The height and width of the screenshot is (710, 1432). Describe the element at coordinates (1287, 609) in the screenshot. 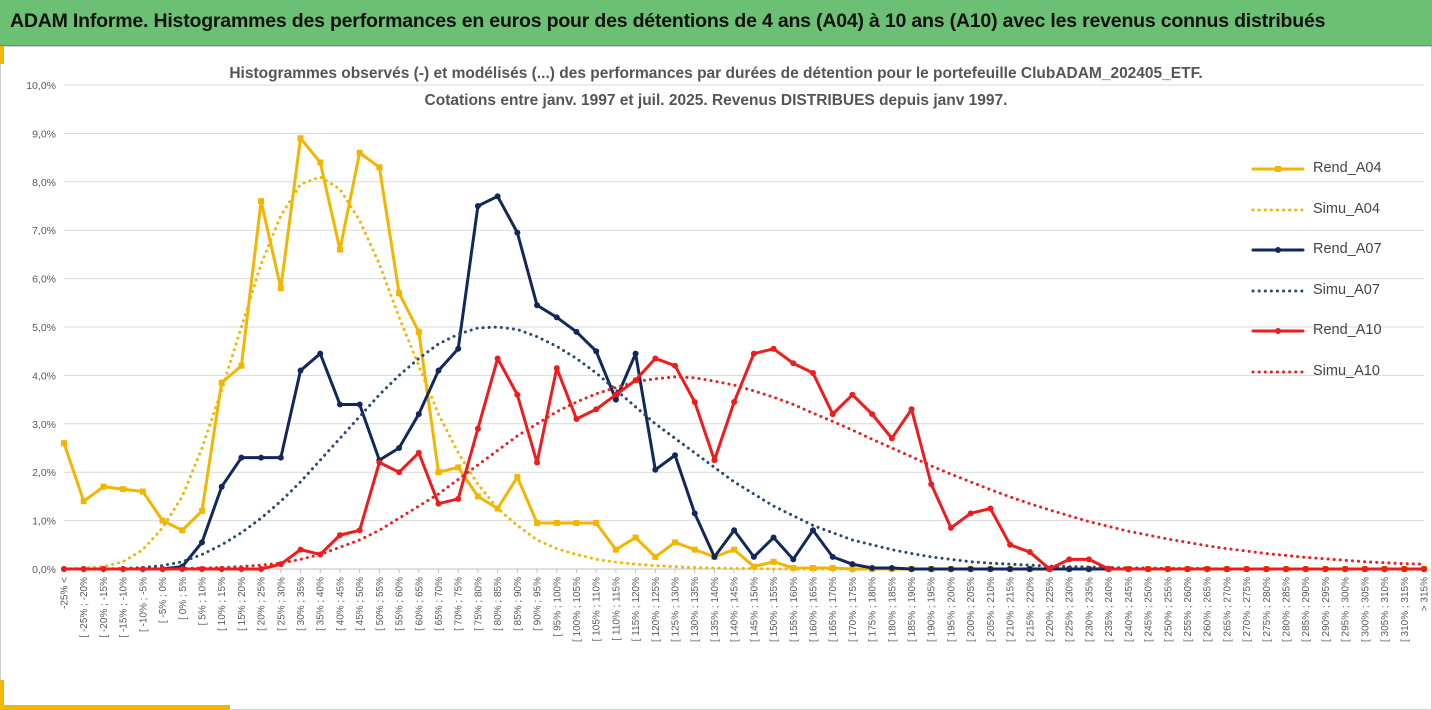

I see `x-tick-label: [ 280% ; 285%` at that location.